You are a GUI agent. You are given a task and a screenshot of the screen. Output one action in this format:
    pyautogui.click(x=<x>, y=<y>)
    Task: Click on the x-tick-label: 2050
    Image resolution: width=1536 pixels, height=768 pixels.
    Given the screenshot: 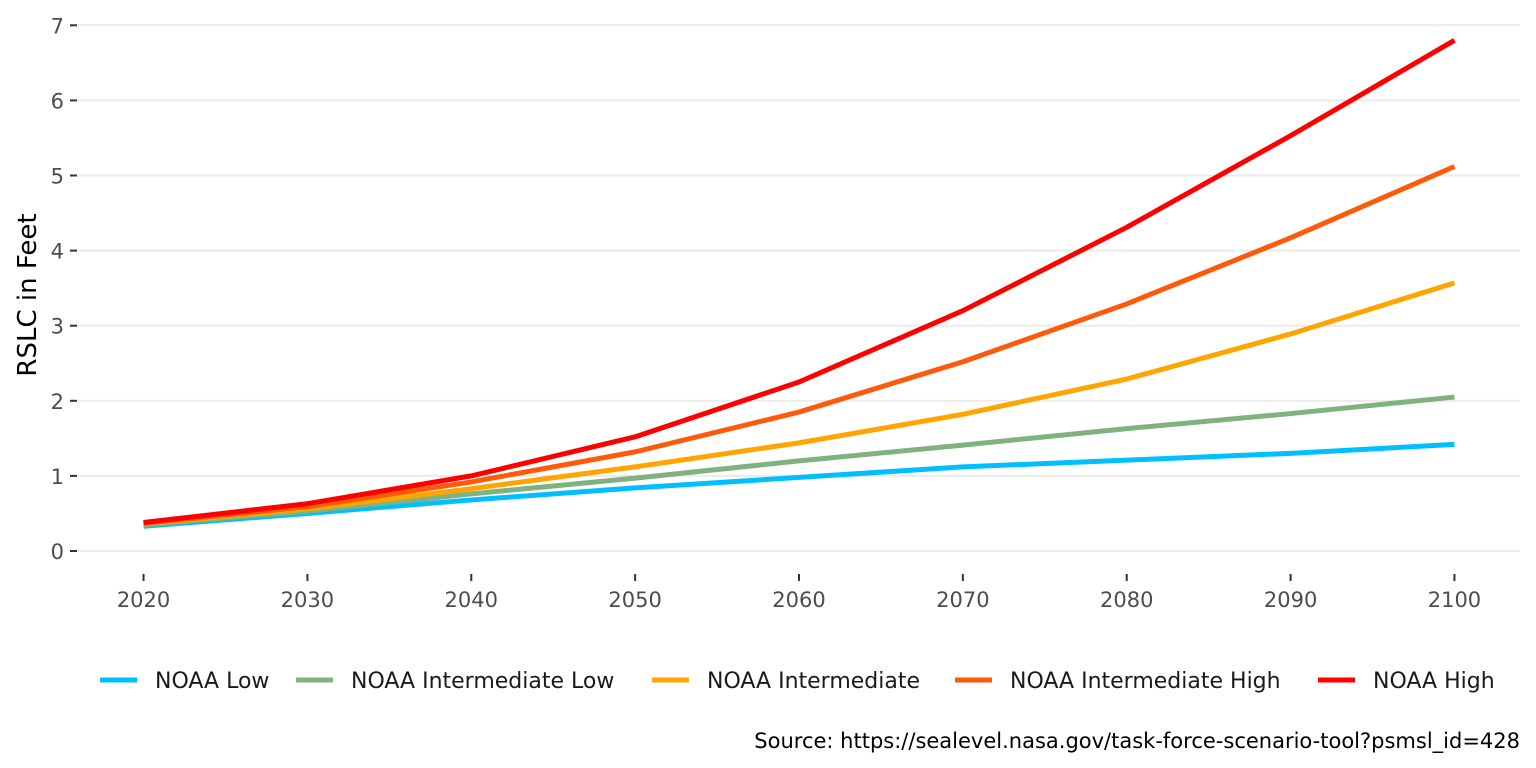 What is the action you would take?
    pyautogui.click(x=634, y=600)
    